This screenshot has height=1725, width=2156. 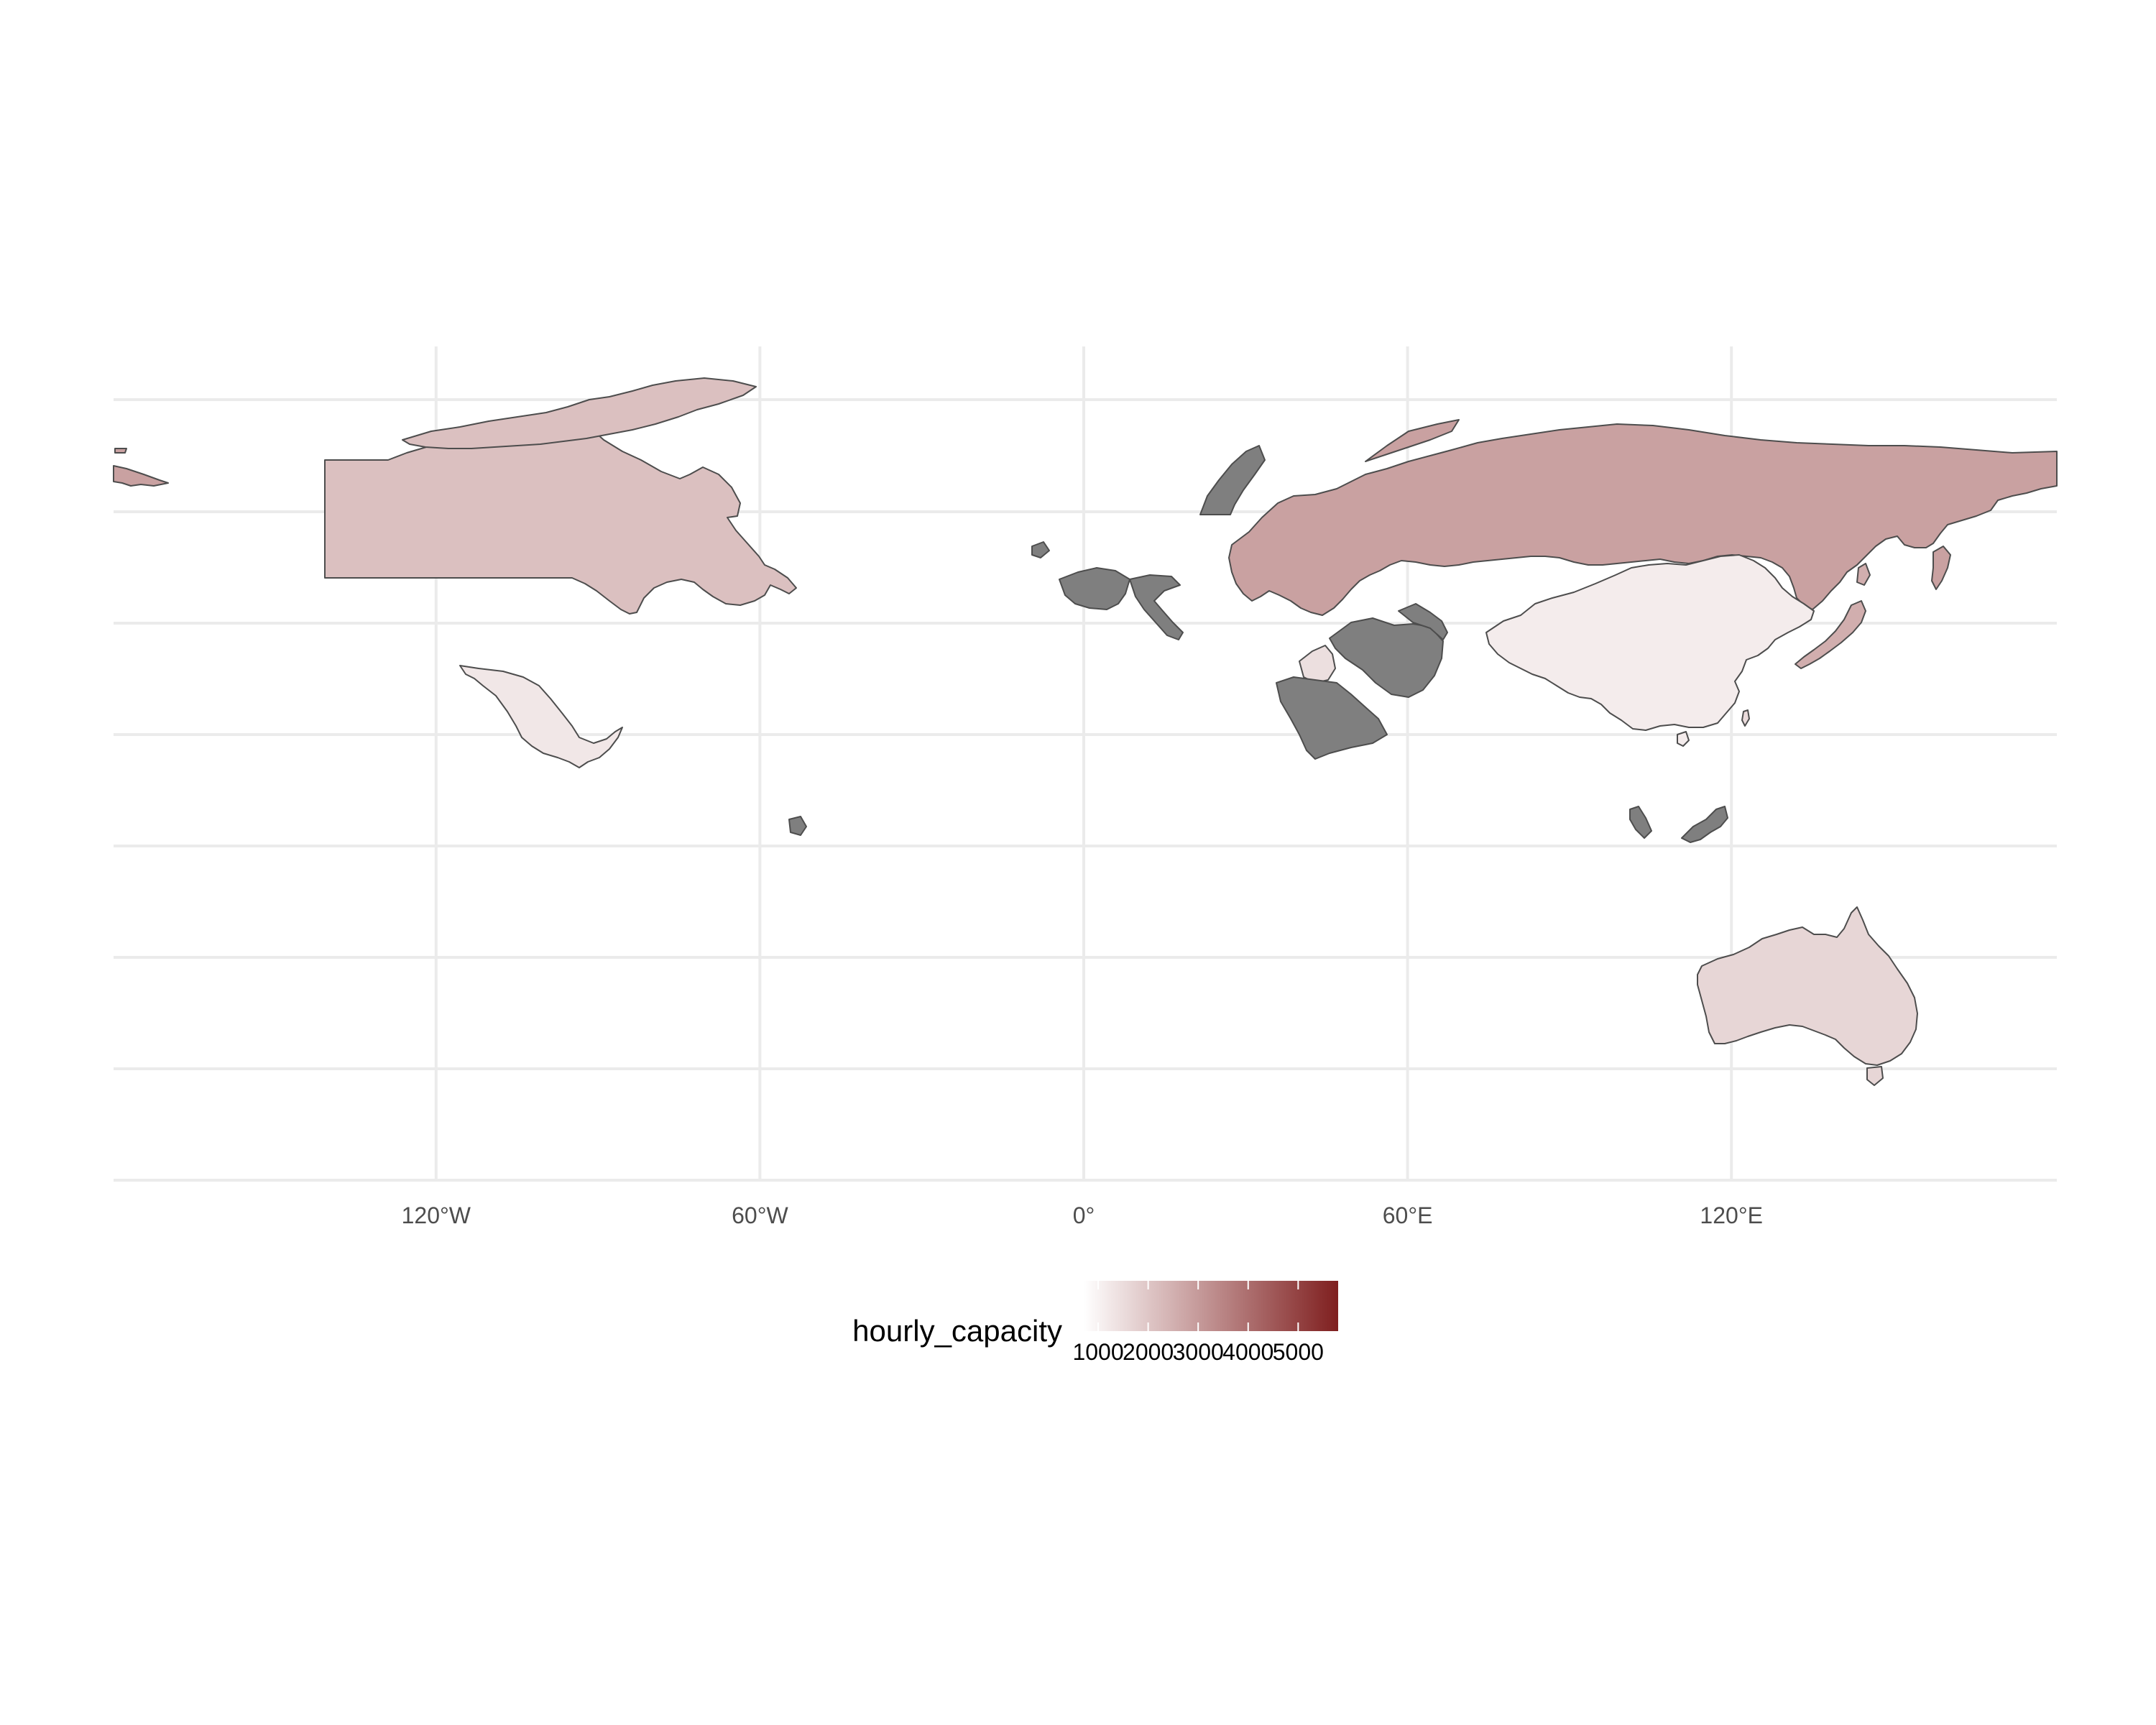 I want to click on legend-tick-label: 1000, so click(x=1097, y=1352).